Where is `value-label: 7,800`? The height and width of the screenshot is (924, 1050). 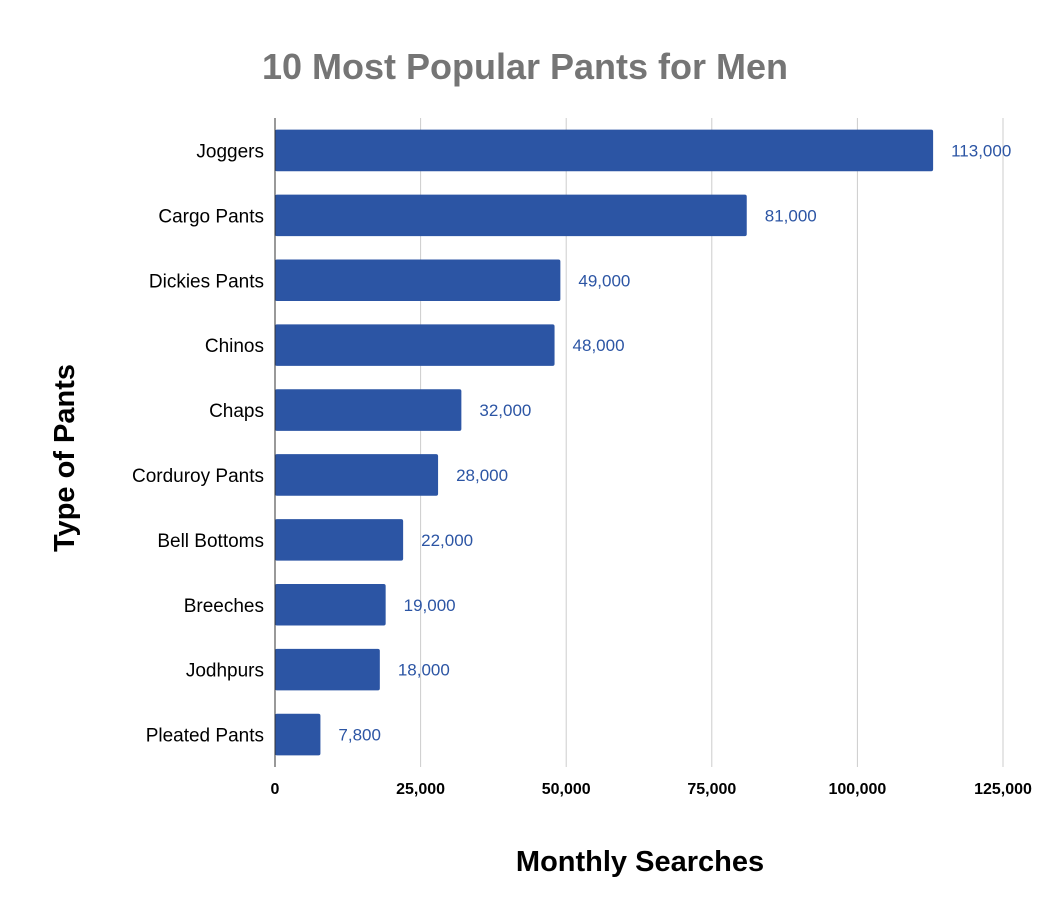 value-label: 7,800 is located at coordinates (359, 735).